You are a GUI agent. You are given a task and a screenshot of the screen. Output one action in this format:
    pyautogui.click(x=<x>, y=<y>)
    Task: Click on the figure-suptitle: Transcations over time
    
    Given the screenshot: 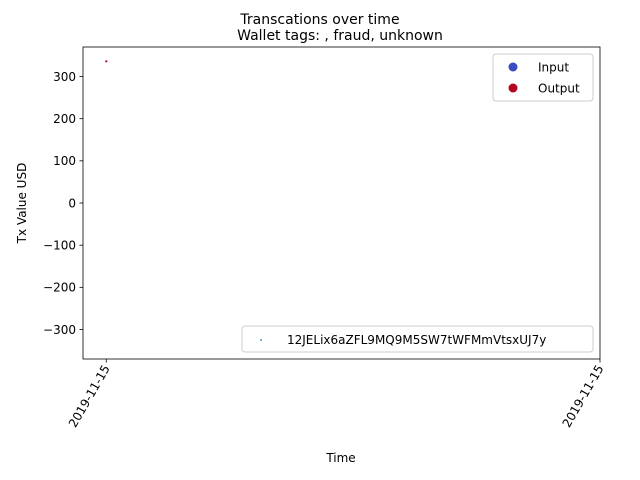 What is the action you would take?
    pyautogui.click(x=319, y=20)
    